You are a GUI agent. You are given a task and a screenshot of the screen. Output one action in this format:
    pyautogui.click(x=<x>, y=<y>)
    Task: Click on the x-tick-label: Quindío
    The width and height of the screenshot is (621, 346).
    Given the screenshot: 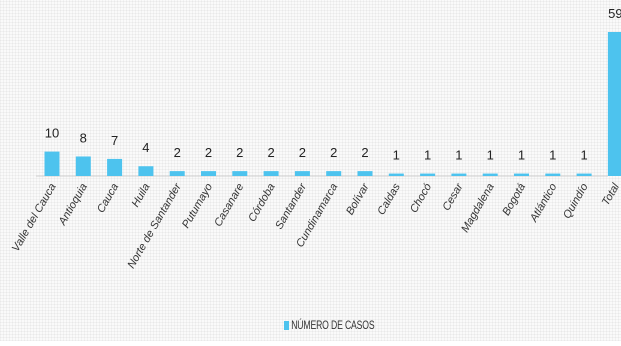 What is the action you would take?
    pyautogui.click(x=576, y=201)
    